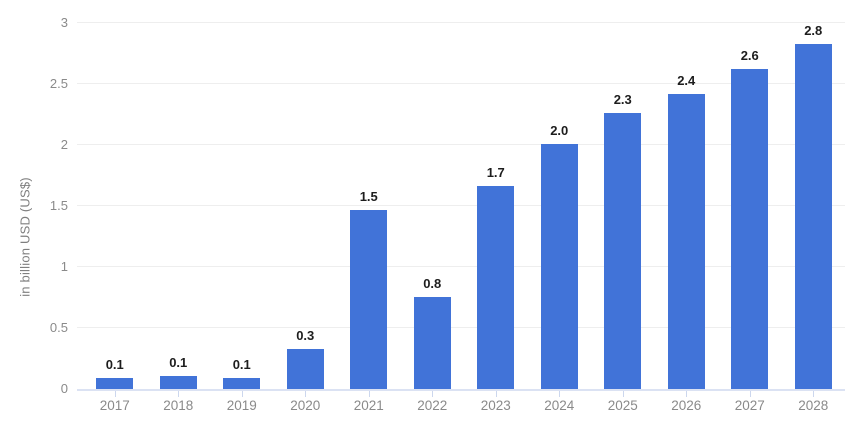  I want to click on bar-value-label: 2.6, so click(749, 55).